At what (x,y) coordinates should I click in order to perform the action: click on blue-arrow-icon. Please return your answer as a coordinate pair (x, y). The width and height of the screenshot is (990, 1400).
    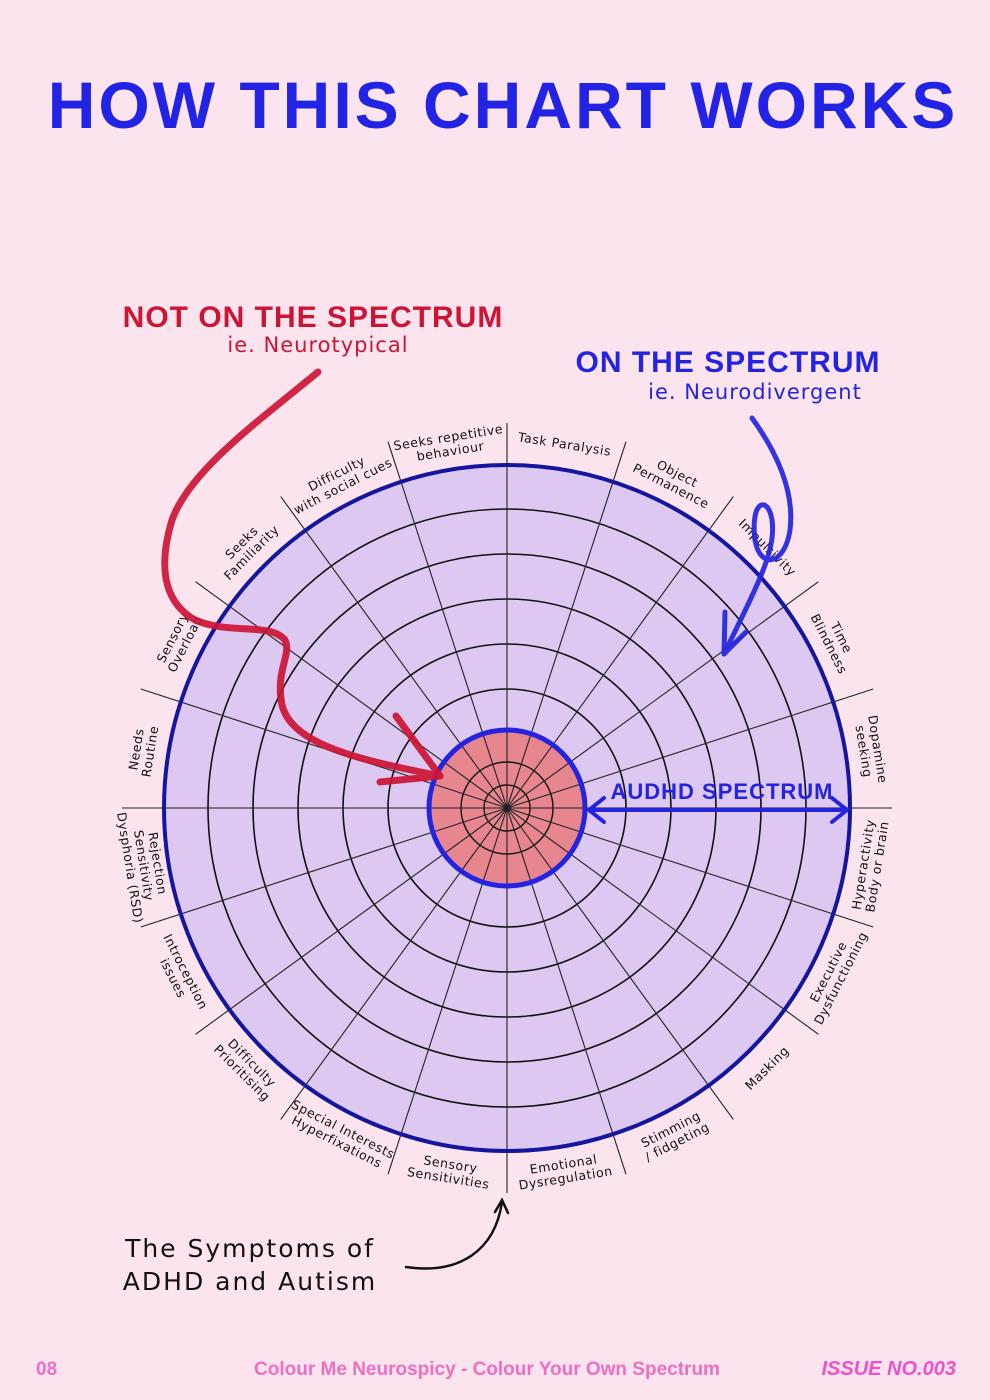
    Looking at the image, I should click on (757, 536).